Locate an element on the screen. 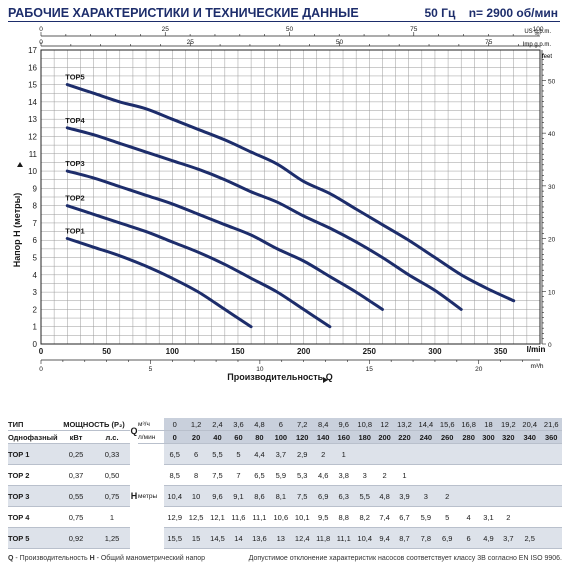 Image resolution: width=570 pixels, height=570 pixels. y-tick-label: 1 is located at coordinates (35, 327).